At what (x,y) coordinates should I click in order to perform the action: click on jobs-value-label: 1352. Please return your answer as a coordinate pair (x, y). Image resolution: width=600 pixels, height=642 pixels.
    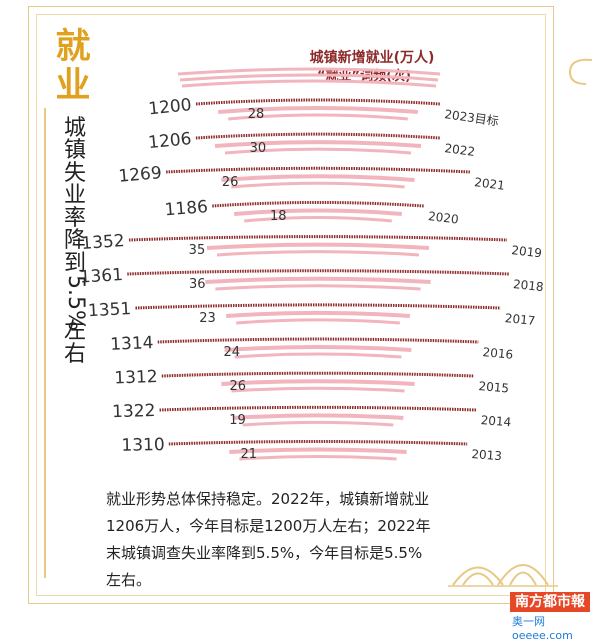
    Looking at the image, I should click on (103, 242).